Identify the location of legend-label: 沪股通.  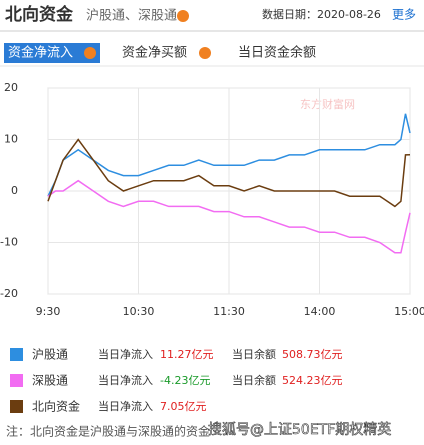
(50, 355).